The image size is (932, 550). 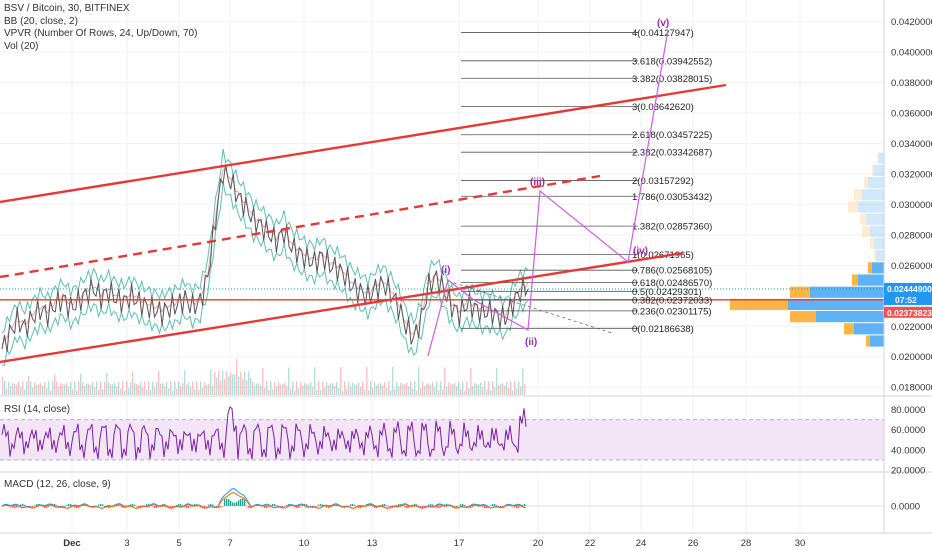 What do you see at coordinates (911, 144) in the screenshot?
I see `price-axis-tick: 0.03400000` at bounding box center [911, 144].